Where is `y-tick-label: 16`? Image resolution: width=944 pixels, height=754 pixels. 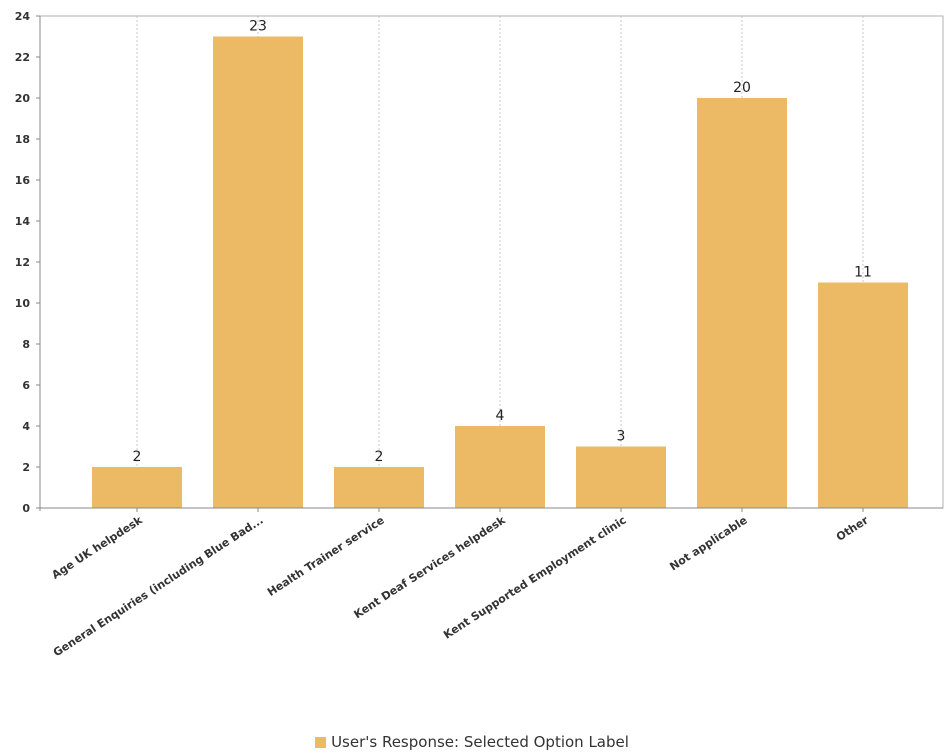
y-tick-label: 16 is located at coordinates (23, 180).